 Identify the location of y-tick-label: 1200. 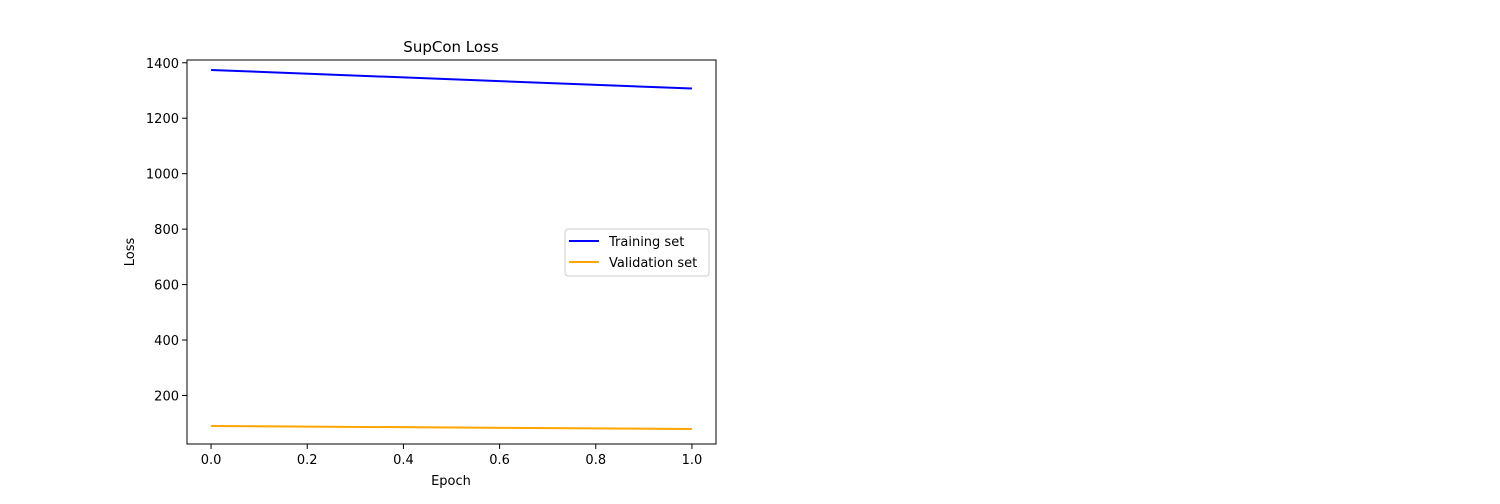
(162, 119).